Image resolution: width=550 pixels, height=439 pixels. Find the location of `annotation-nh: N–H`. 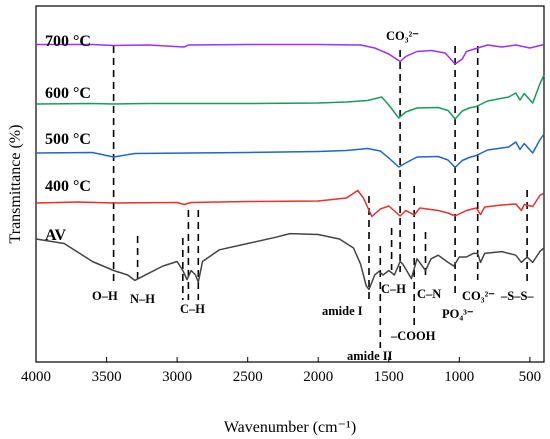

annotation-nh: N–H is located at coordinates (142, 299).